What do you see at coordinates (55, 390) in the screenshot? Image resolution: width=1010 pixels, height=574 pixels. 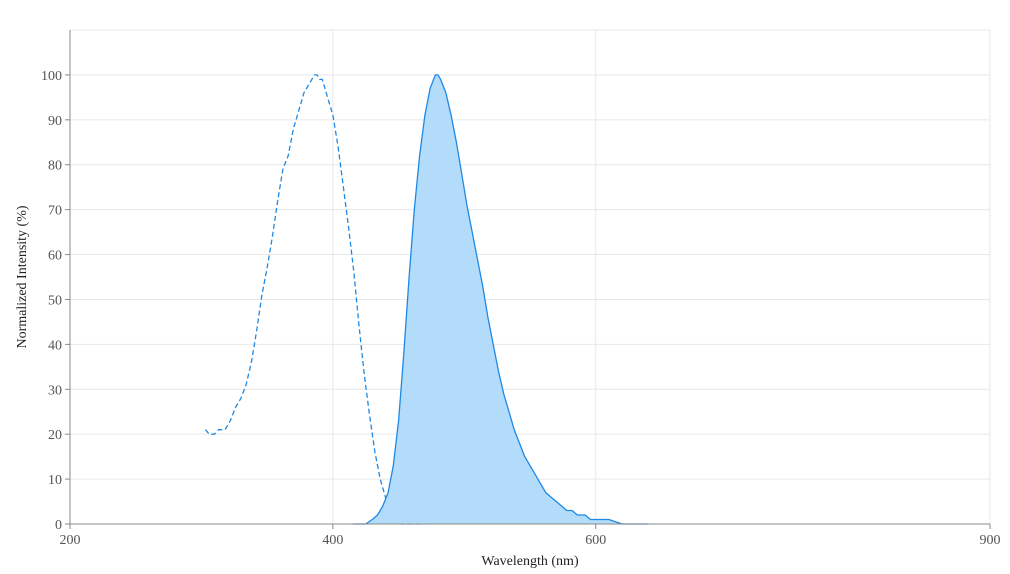 I see `y-tick-label: 30` at bounding box center [55, 390].